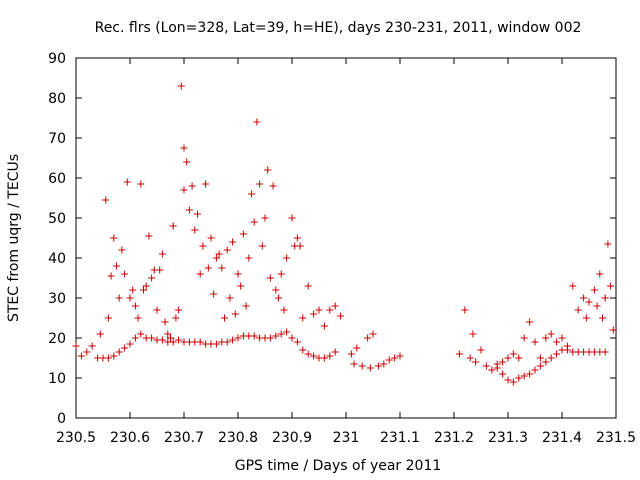 The height and width of the screenshot is (480, 640). What do you see at coordinates (57, 179) in the screenshot?
I see `y-tick-label: 60` at bounding box center [57, 179].